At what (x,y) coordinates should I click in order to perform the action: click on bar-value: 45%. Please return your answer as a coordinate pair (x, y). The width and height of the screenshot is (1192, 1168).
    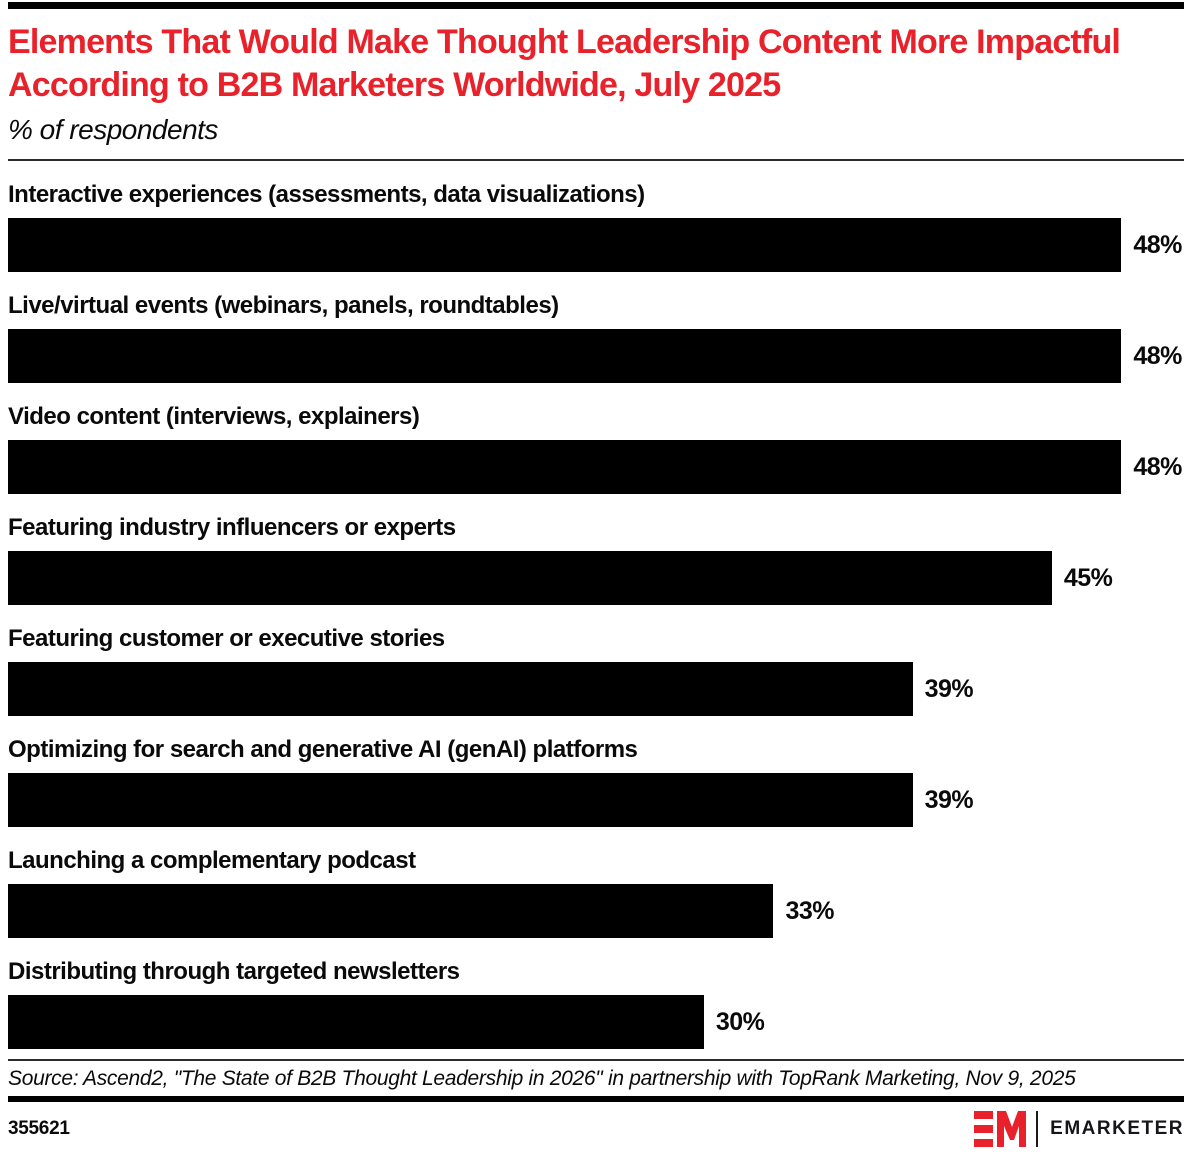
    Looking at the image, I should click on (1088, 577).